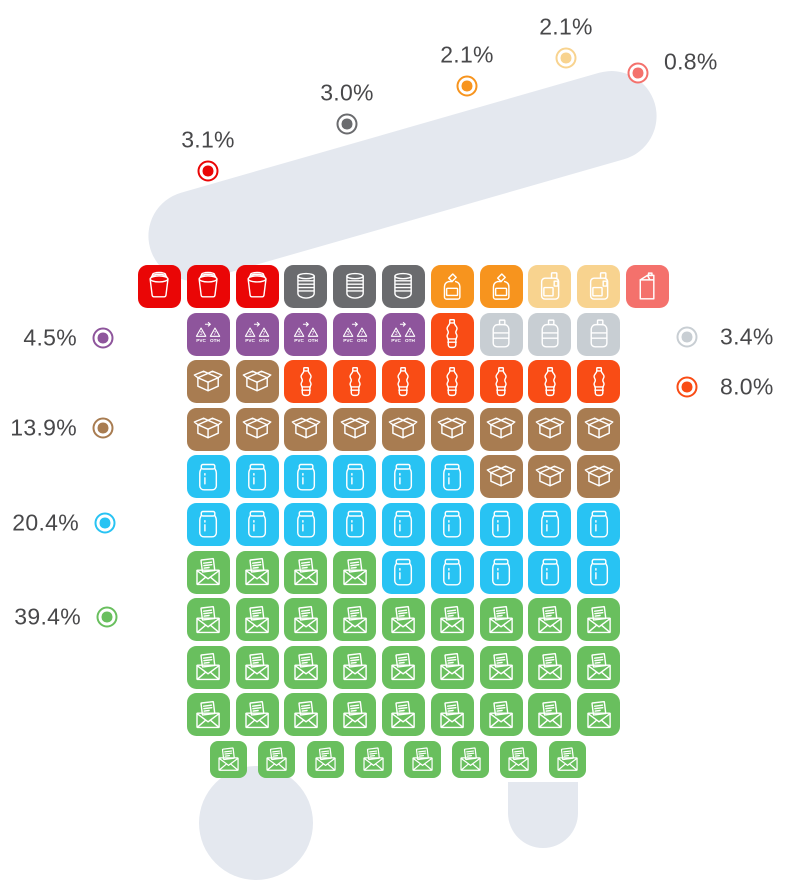 Image resolution: width=789 pixels, height=890 pixels. I want to click on cart-wheel-right, so click(543, 815).